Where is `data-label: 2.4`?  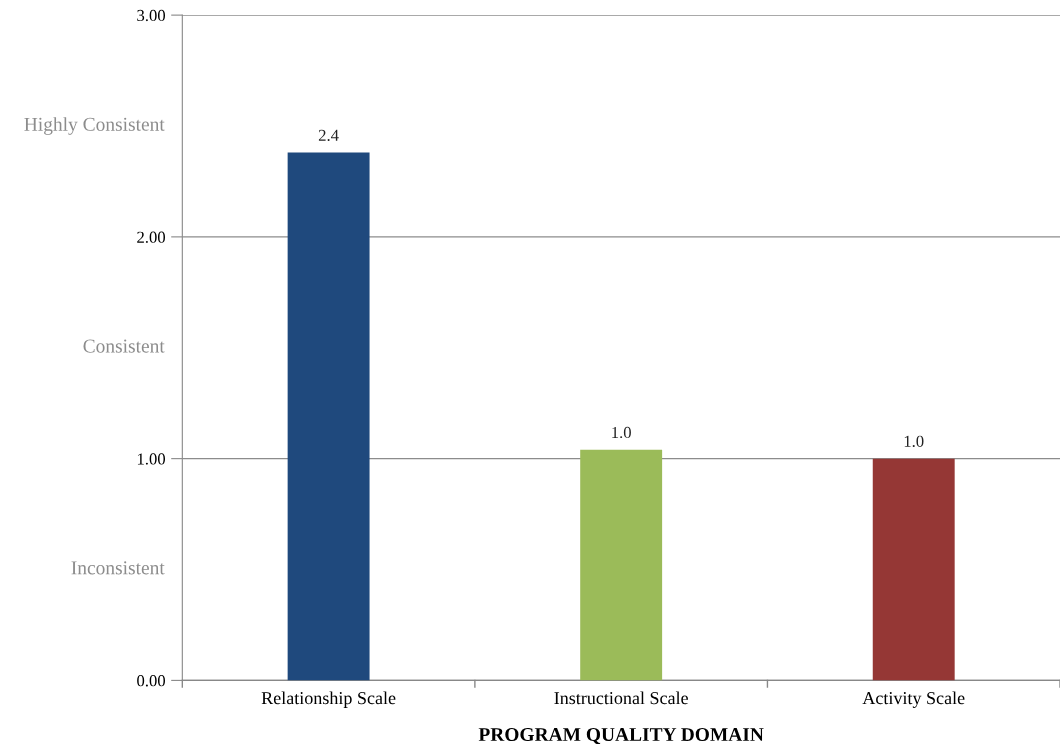
data-label: 2.4 is located at coordinates (328, 135).